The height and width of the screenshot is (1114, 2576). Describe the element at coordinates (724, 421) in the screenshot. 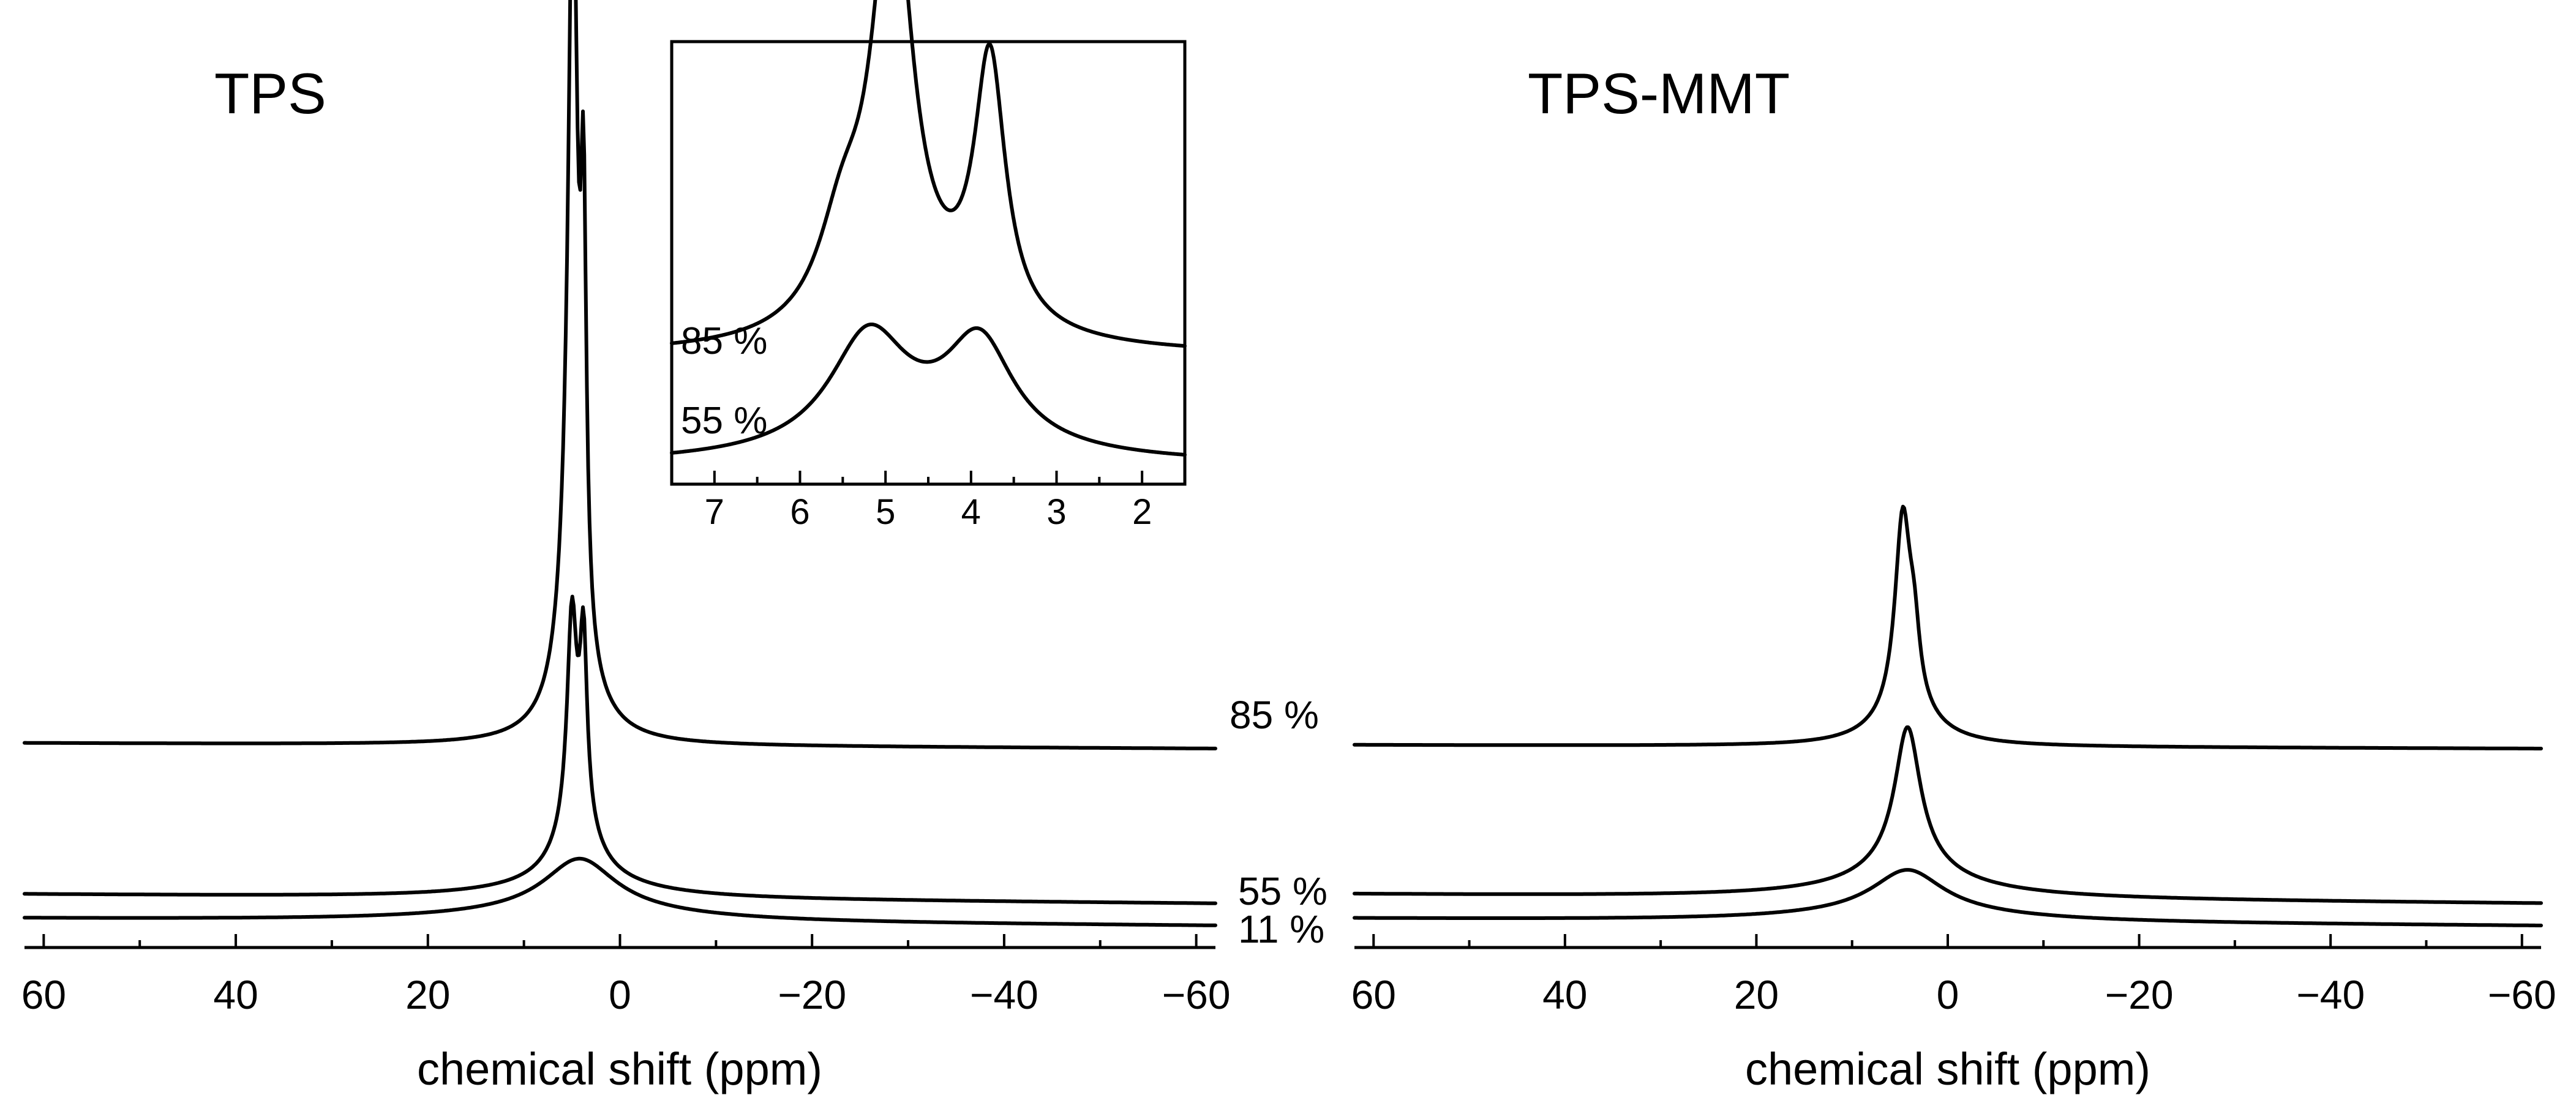

I see `inset-series-label-55: 55 %` at that location.